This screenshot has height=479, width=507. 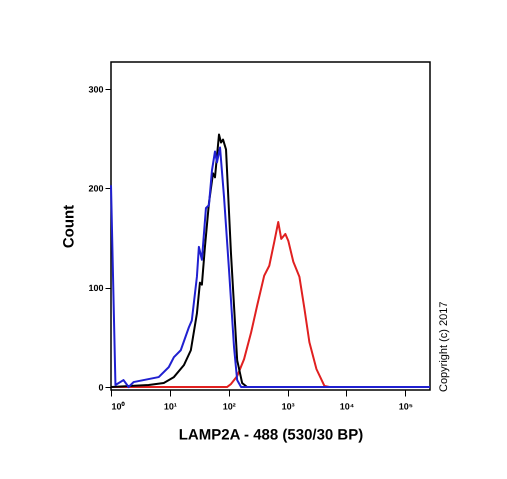 What do you see at coordinates (96, 189) in the screenshot?
I see `y-tick-label: 200` at bounding box center [96, 189].